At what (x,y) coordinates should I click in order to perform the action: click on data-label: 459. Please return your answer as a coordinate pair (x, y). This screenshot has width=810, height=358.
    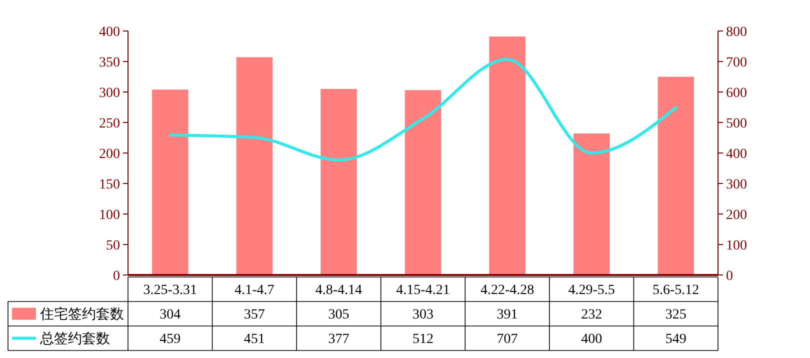
    Looking at the image, I should click on (170, 340).